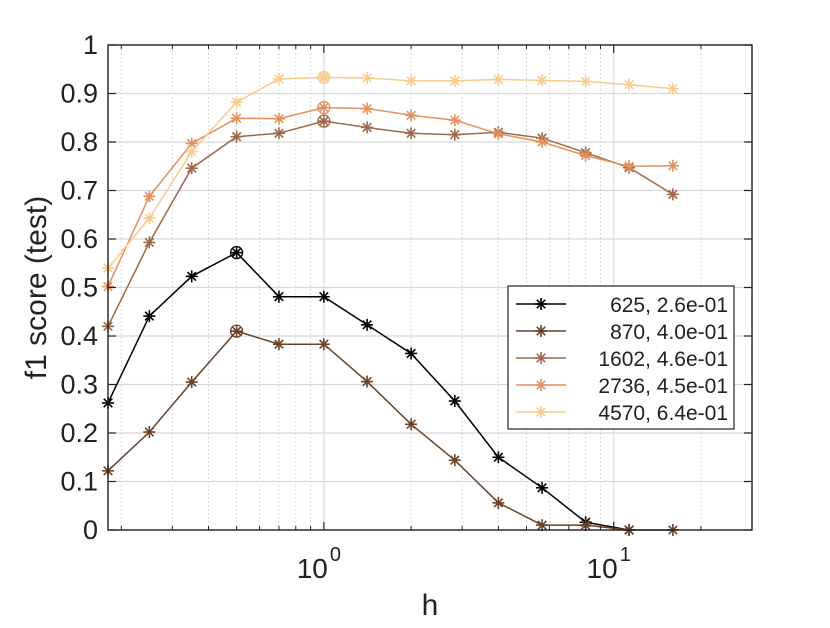  What do you see at coordinates (79, 482) in the screenshot?
I see `y-tick-label: 0.1` at bounding box center [79, 482].